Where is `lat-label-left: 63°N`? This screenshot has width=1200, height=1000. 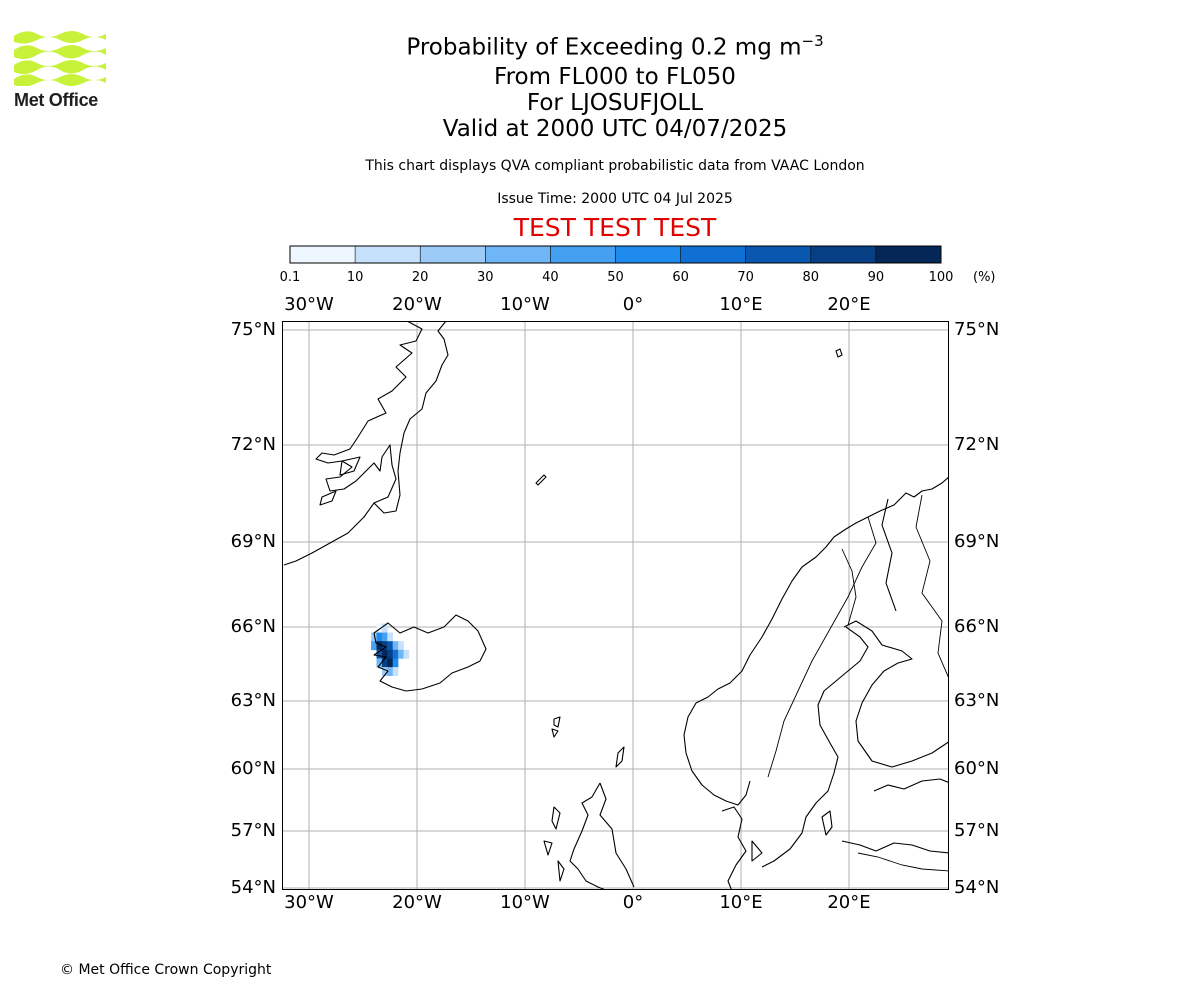 lat-label-left: 63°N is located at coordinates (253, 700).